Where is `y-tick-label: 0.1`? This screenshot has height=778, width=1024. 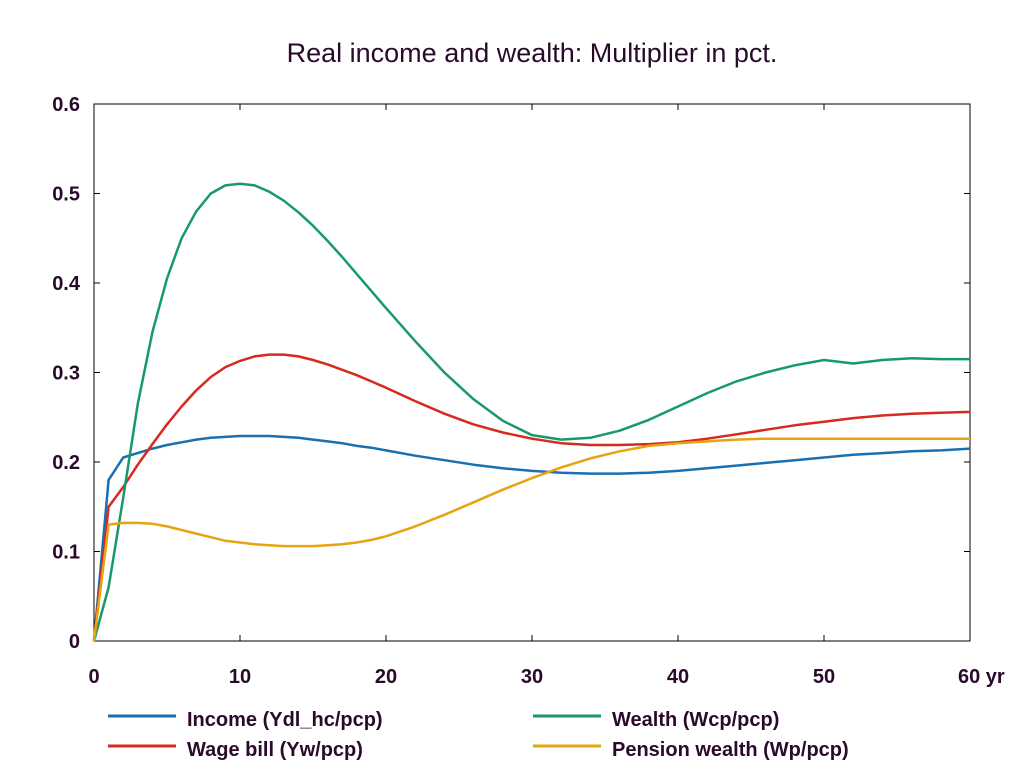 y-tick-label: 0.1 is located at coordinates (66, 553).